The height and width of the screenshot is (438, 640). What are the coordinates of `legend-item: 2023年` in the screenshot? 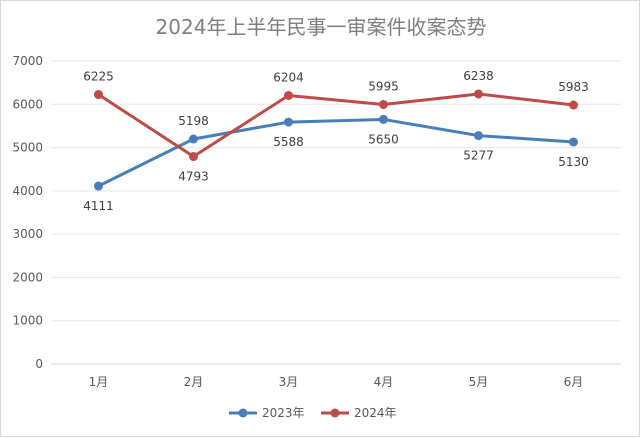 It's located at (267, 413).